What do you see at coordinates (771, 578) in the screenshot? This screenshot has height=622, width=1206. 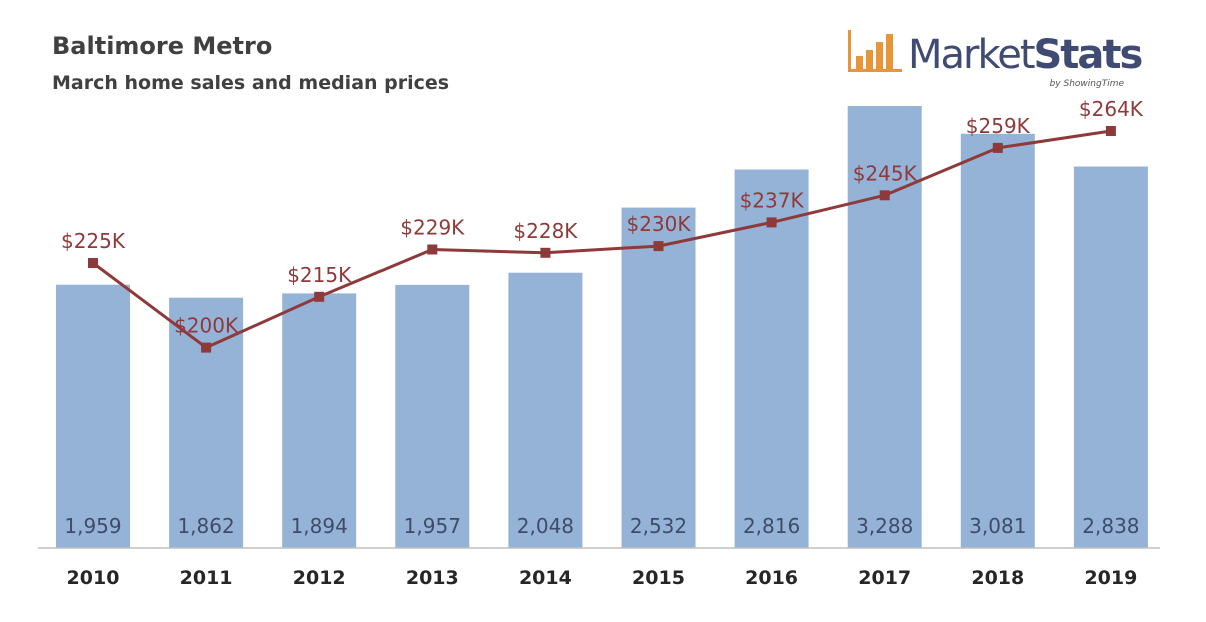 I see `x-tick-2016: 2016` at bounding box center [771, 578].